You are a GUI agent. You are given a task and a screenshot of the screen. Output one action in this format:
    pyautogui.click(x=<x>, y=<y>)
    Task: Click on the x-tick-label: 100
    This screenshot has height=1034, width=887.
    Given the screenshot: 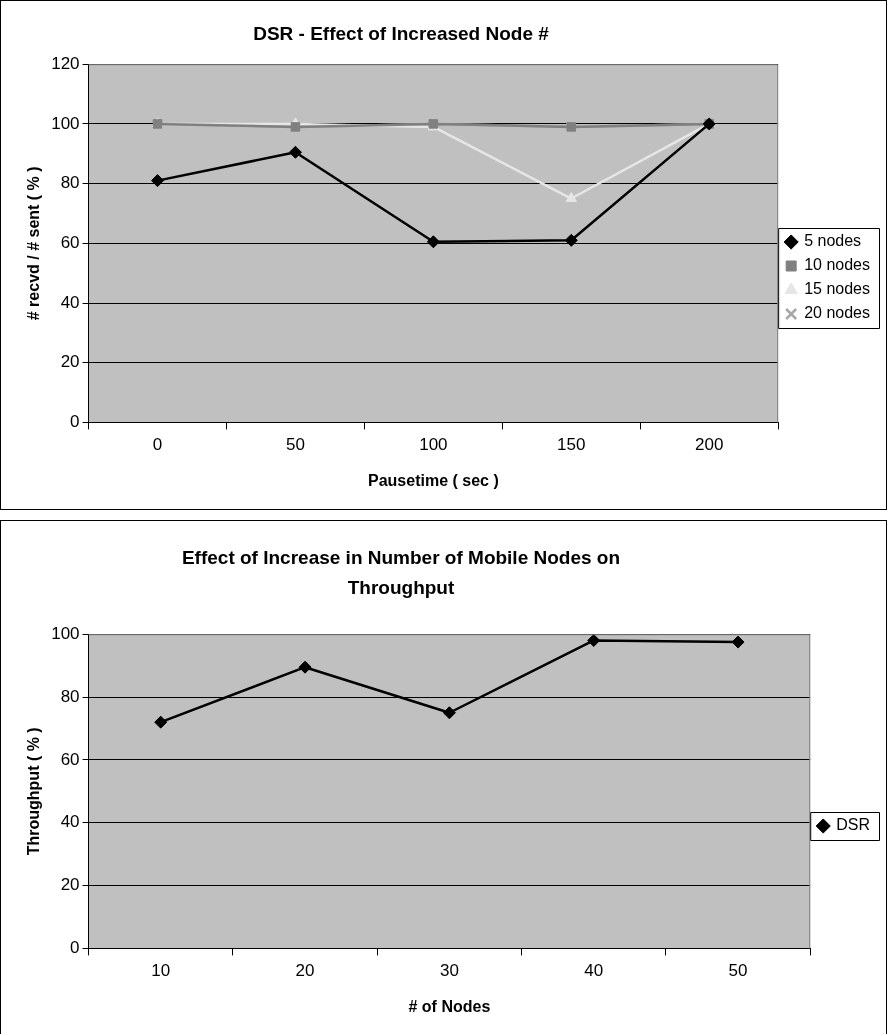 What is the action you would take?
    pyautogui.click(x=433, y=445)
    